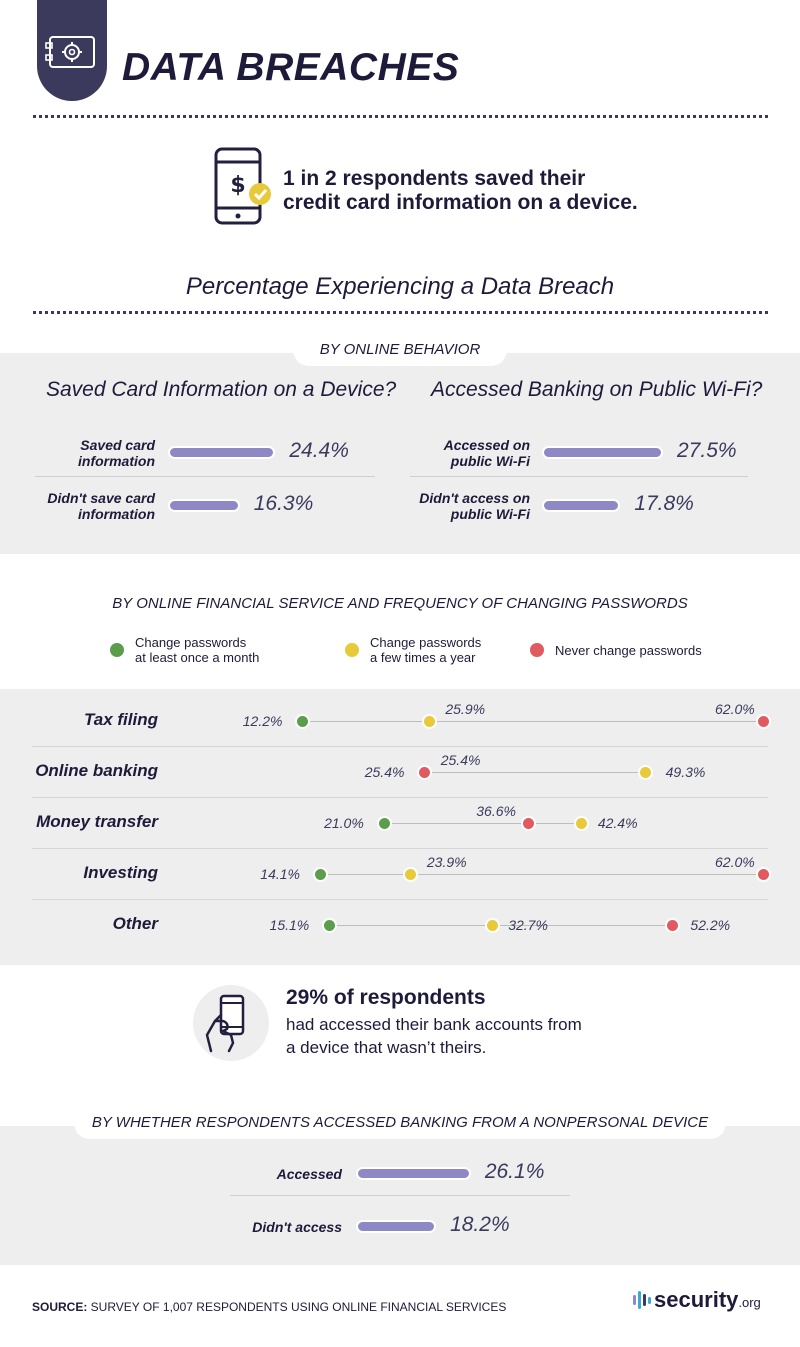  I want to click on legend-label: Never change passwords, so click(628, 650).